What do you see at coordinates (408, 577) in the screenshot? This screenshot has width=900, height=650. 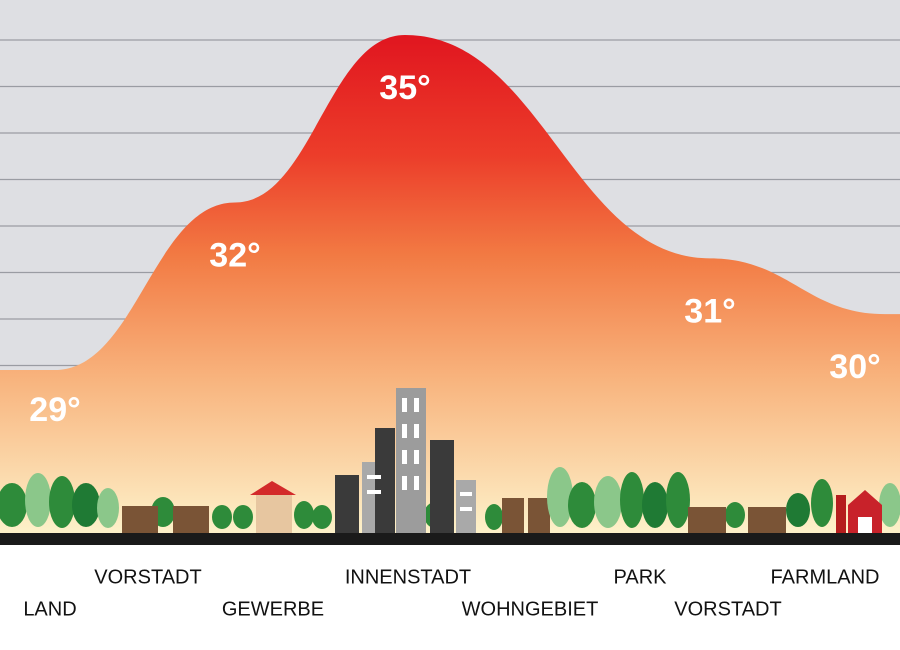 I see `zone-label: INNENSTADT` at bounding box center [408, 577].